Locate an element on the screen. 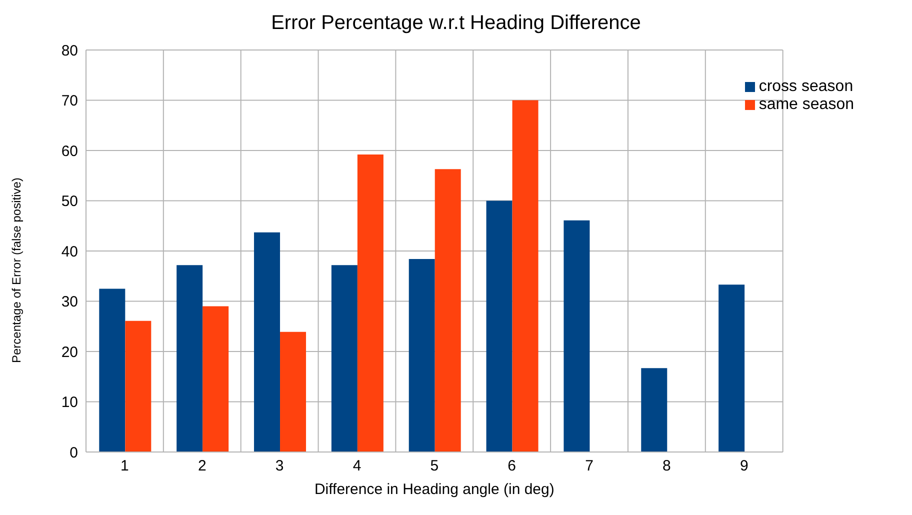 The height and width of the screenshot is (515, 912). x-tick-label: 8 is located at coordinates (666, 466).